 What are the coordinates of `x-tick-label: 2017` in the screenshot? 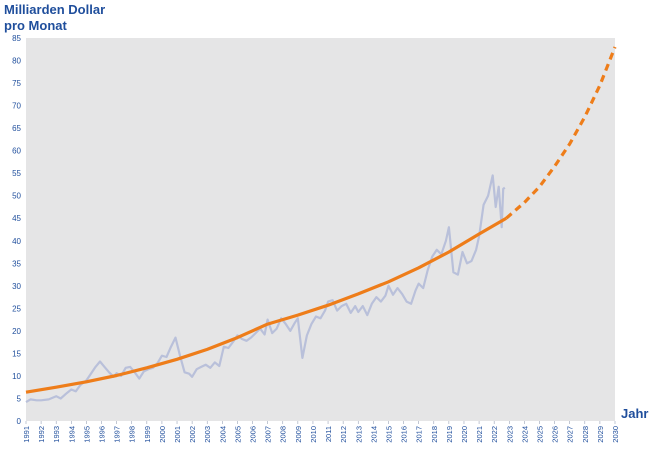 It's located at (419, 434).